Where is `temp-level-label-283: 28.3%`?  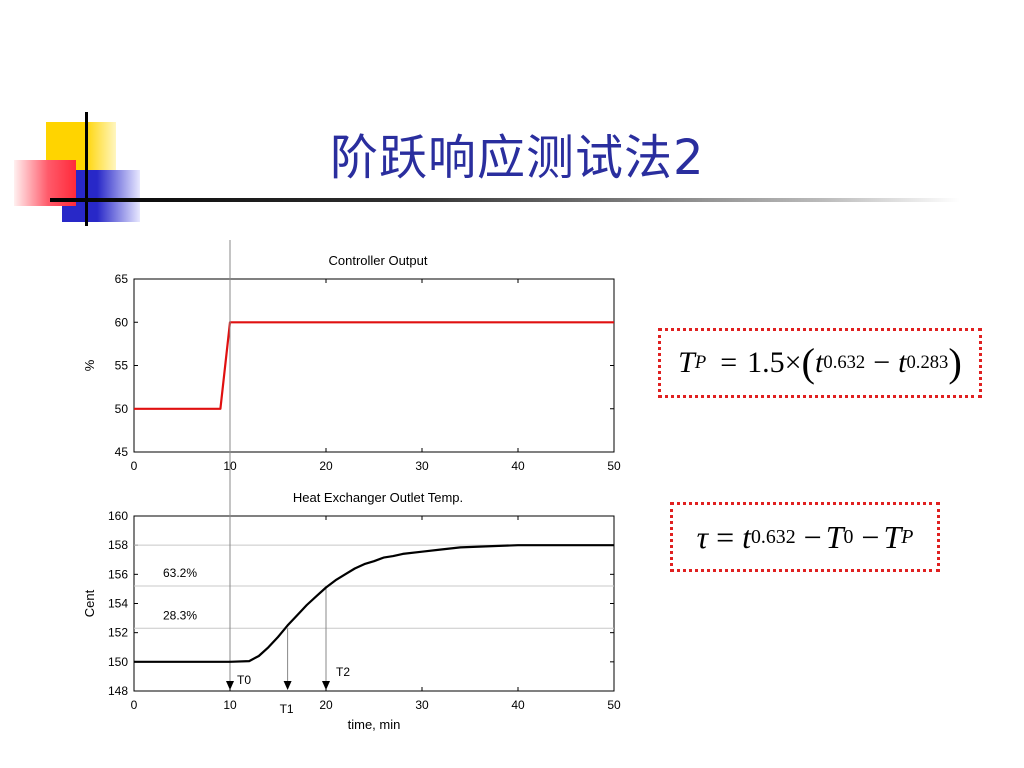 temp-level-label-283: 28.3% is located at coordinates (180, 615).